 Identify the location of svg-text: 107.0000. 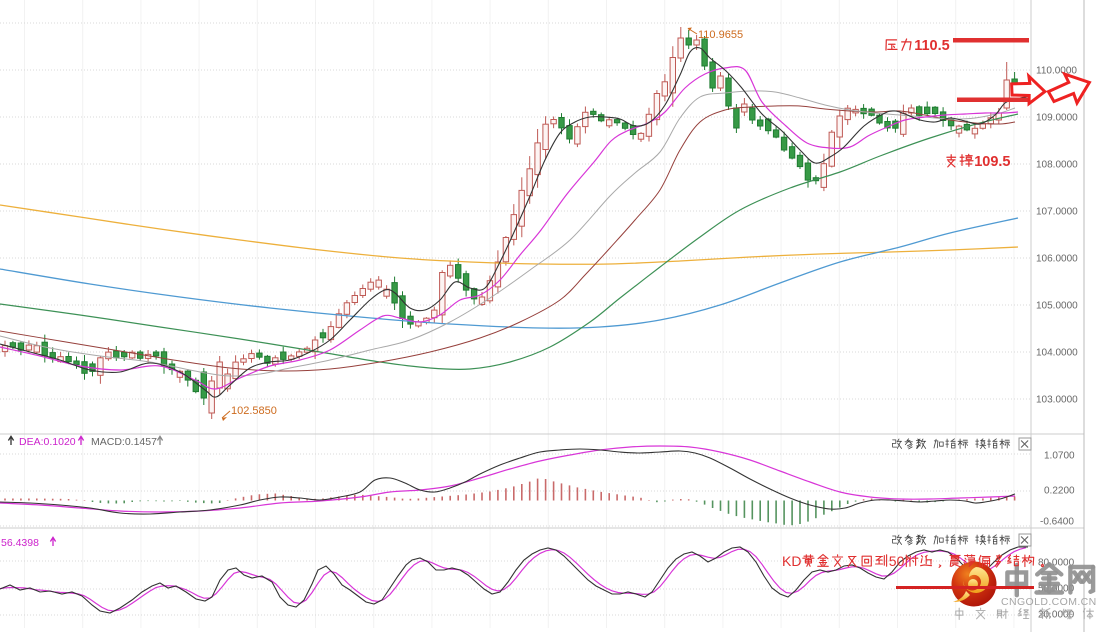
(1057, 212).